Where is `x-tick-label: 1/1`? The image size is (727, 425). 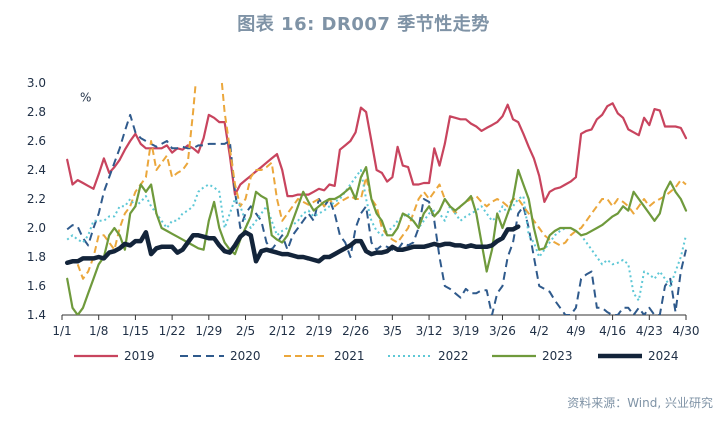 x-tick-label: 1/1 is located at coordinates (61, 331).